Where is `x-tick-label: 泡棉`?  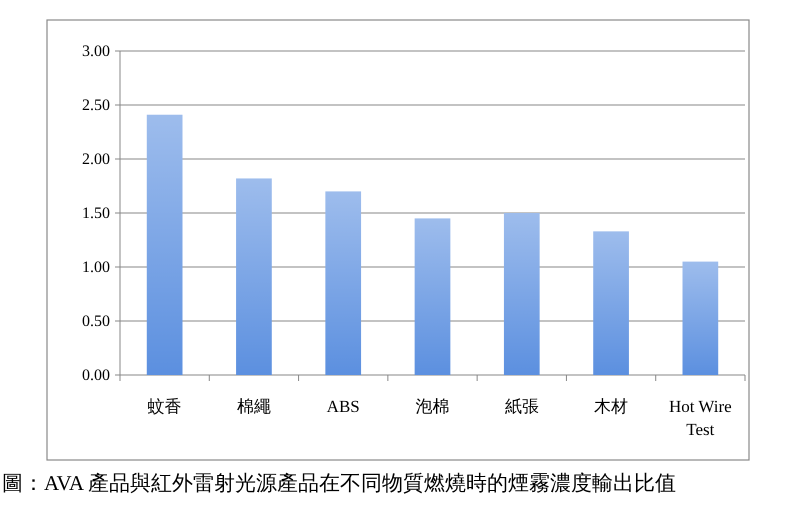 x-tick-label: 泡棉 is located at coordinates (433, 406).